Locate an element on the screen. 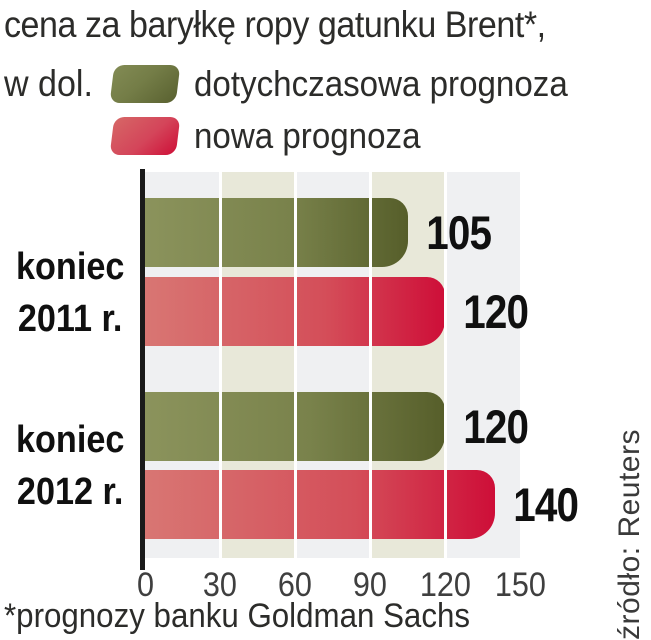 The width and height of the screenshot is (651, 640). chart-subtitle-unit: w dol. is located at coordinates (52, 84).